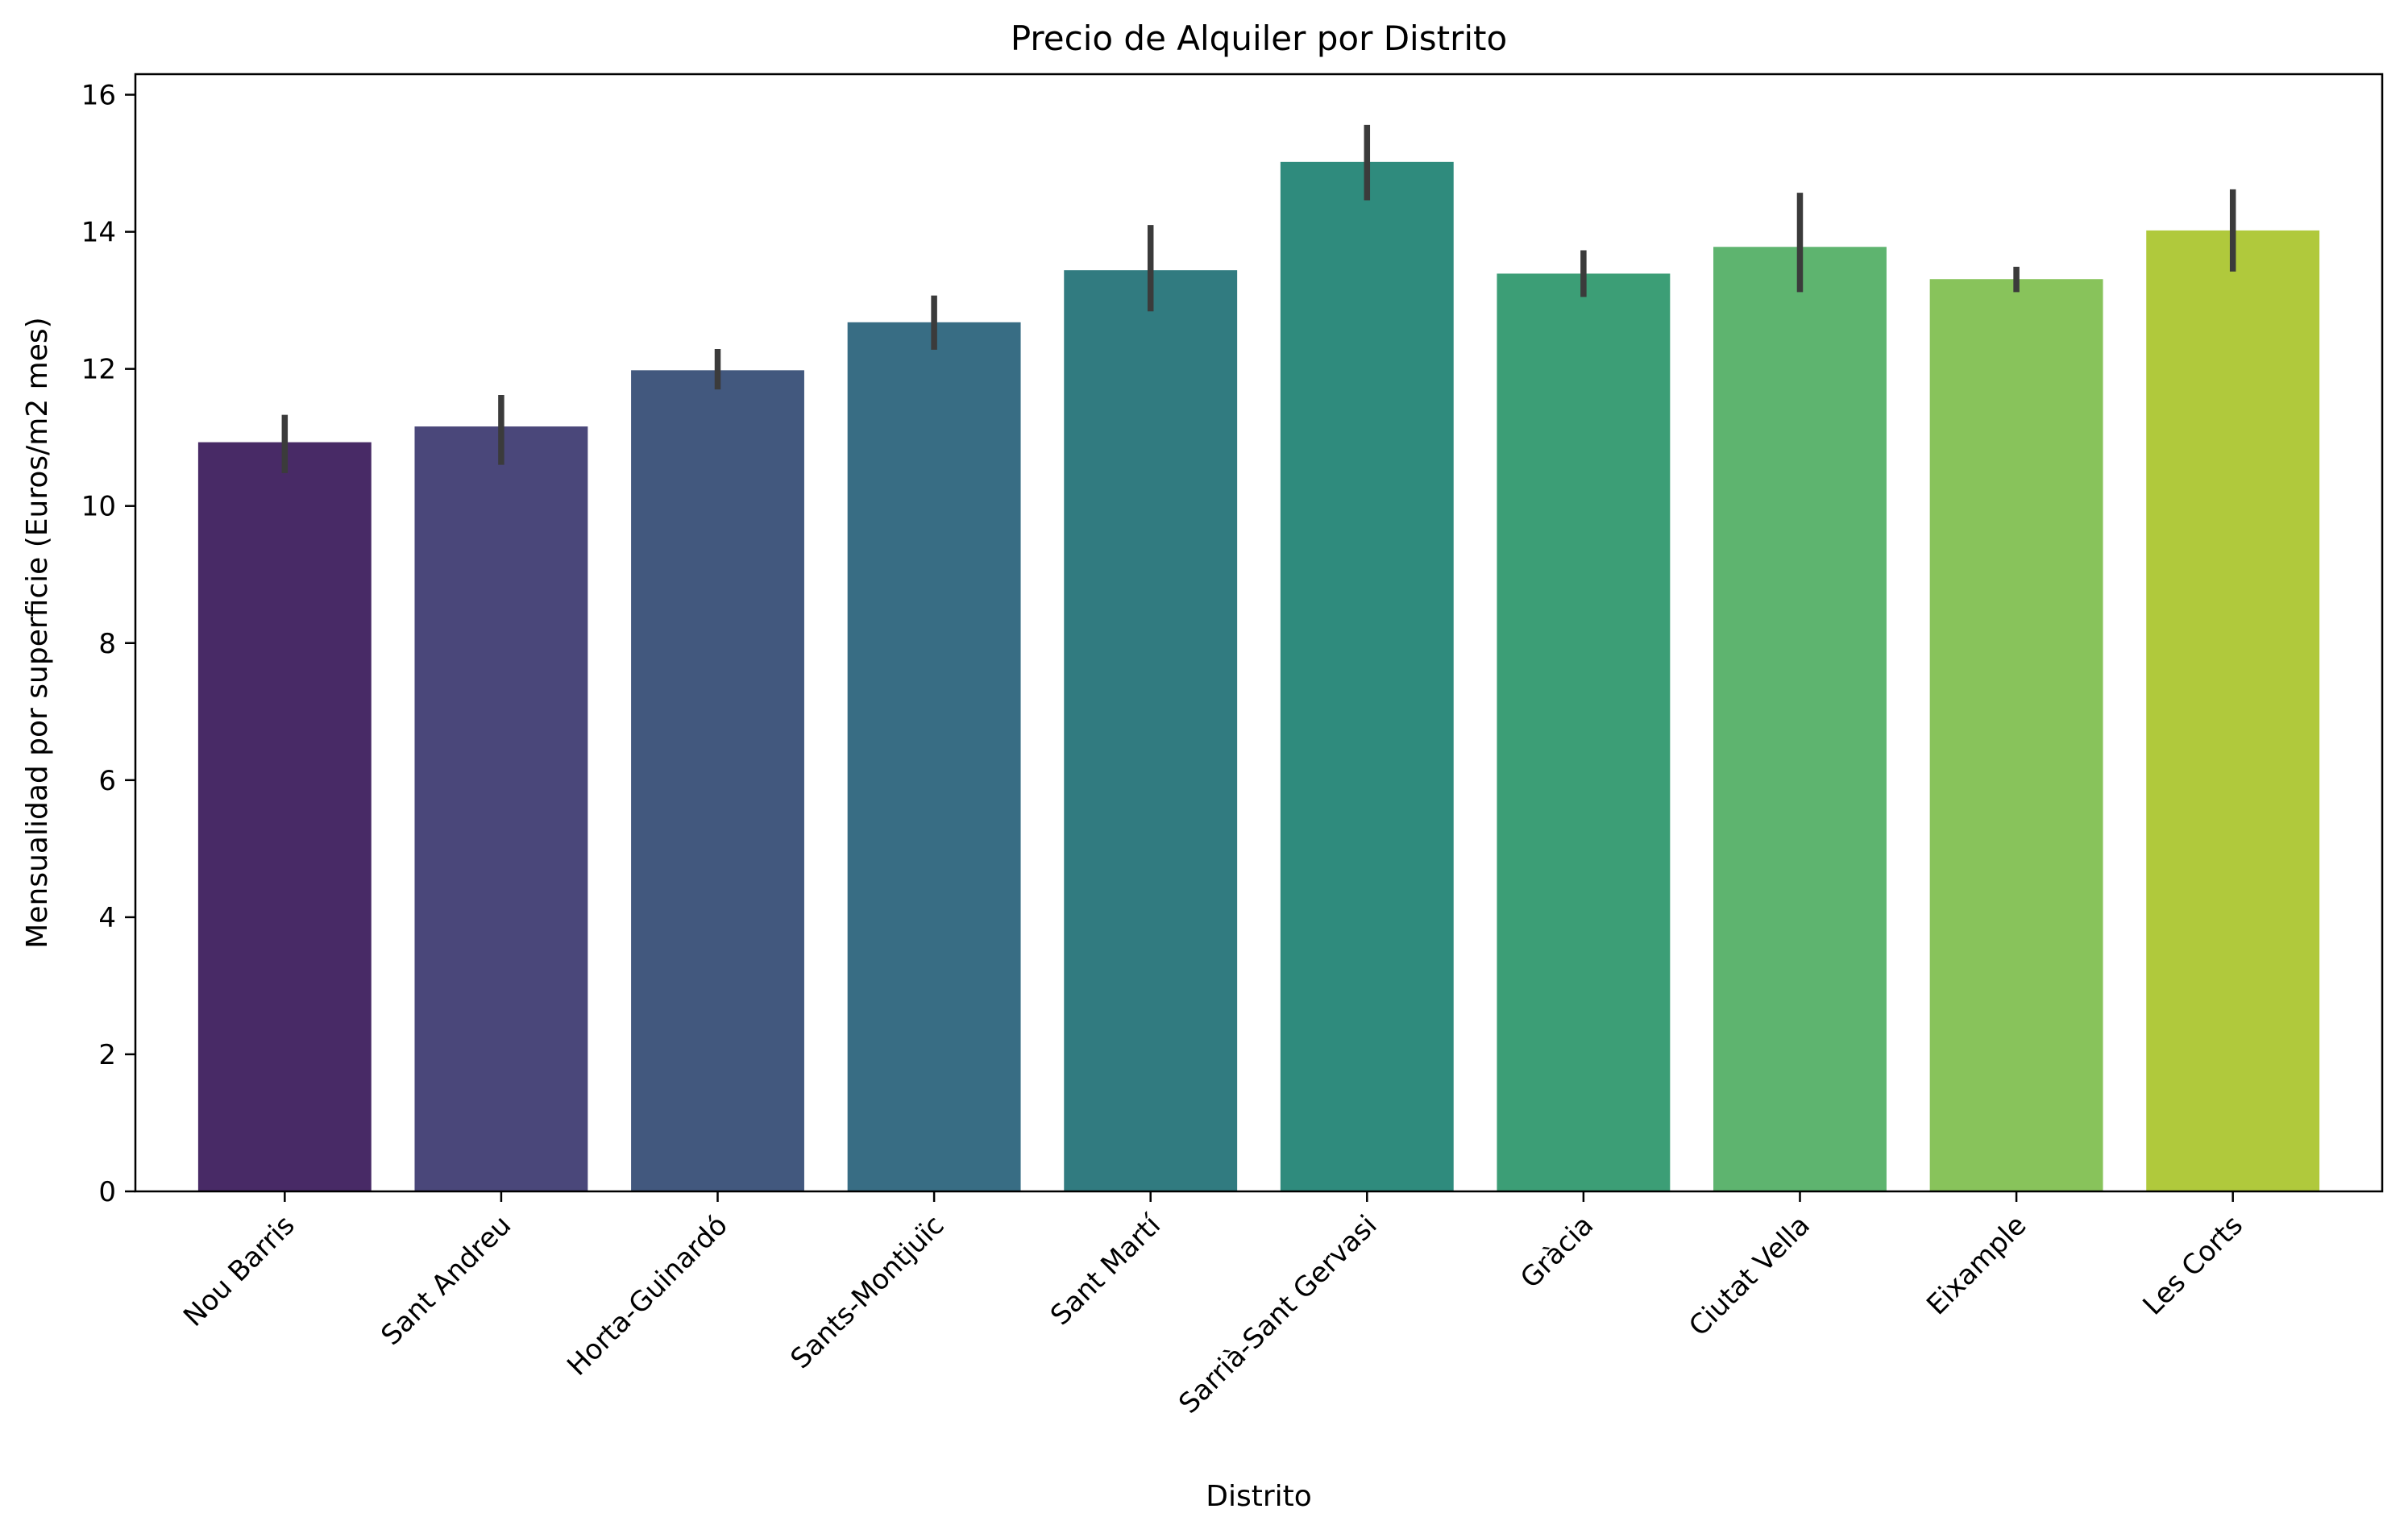 This screenshot has width=2408, height=1538. Describe the element at coordinates (2193, 1265) in the screenshot. I see `x-tick-label-9: Les Corts` at that location.